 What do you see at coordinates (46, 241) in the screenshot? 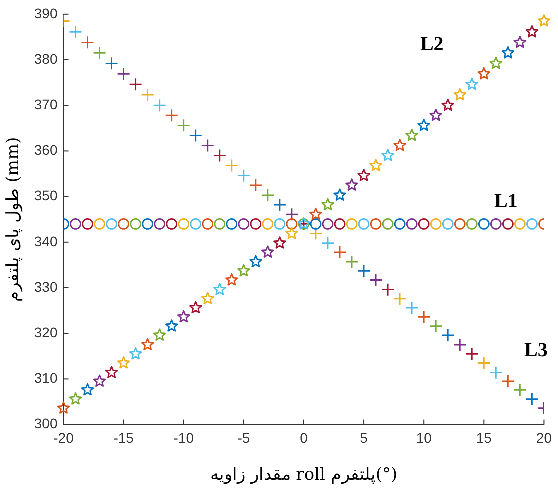
I see `y-tick-label: 340` at bounding box center [46, 241].